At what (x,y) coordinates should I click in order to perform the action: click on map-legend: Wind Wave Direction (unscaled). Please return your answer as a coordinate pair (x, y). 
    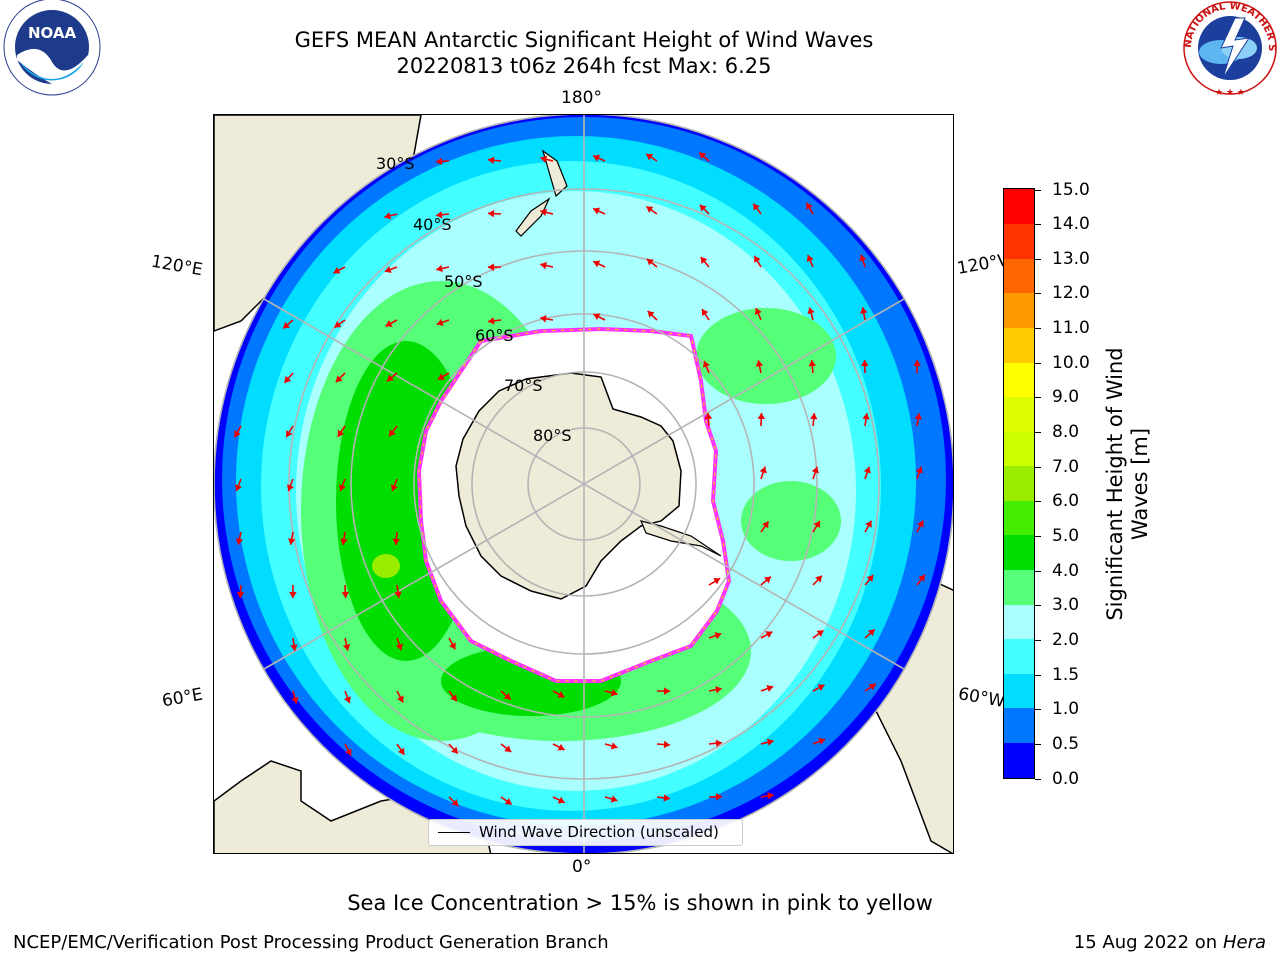
    Looking at the image, I should click on (585, 832).